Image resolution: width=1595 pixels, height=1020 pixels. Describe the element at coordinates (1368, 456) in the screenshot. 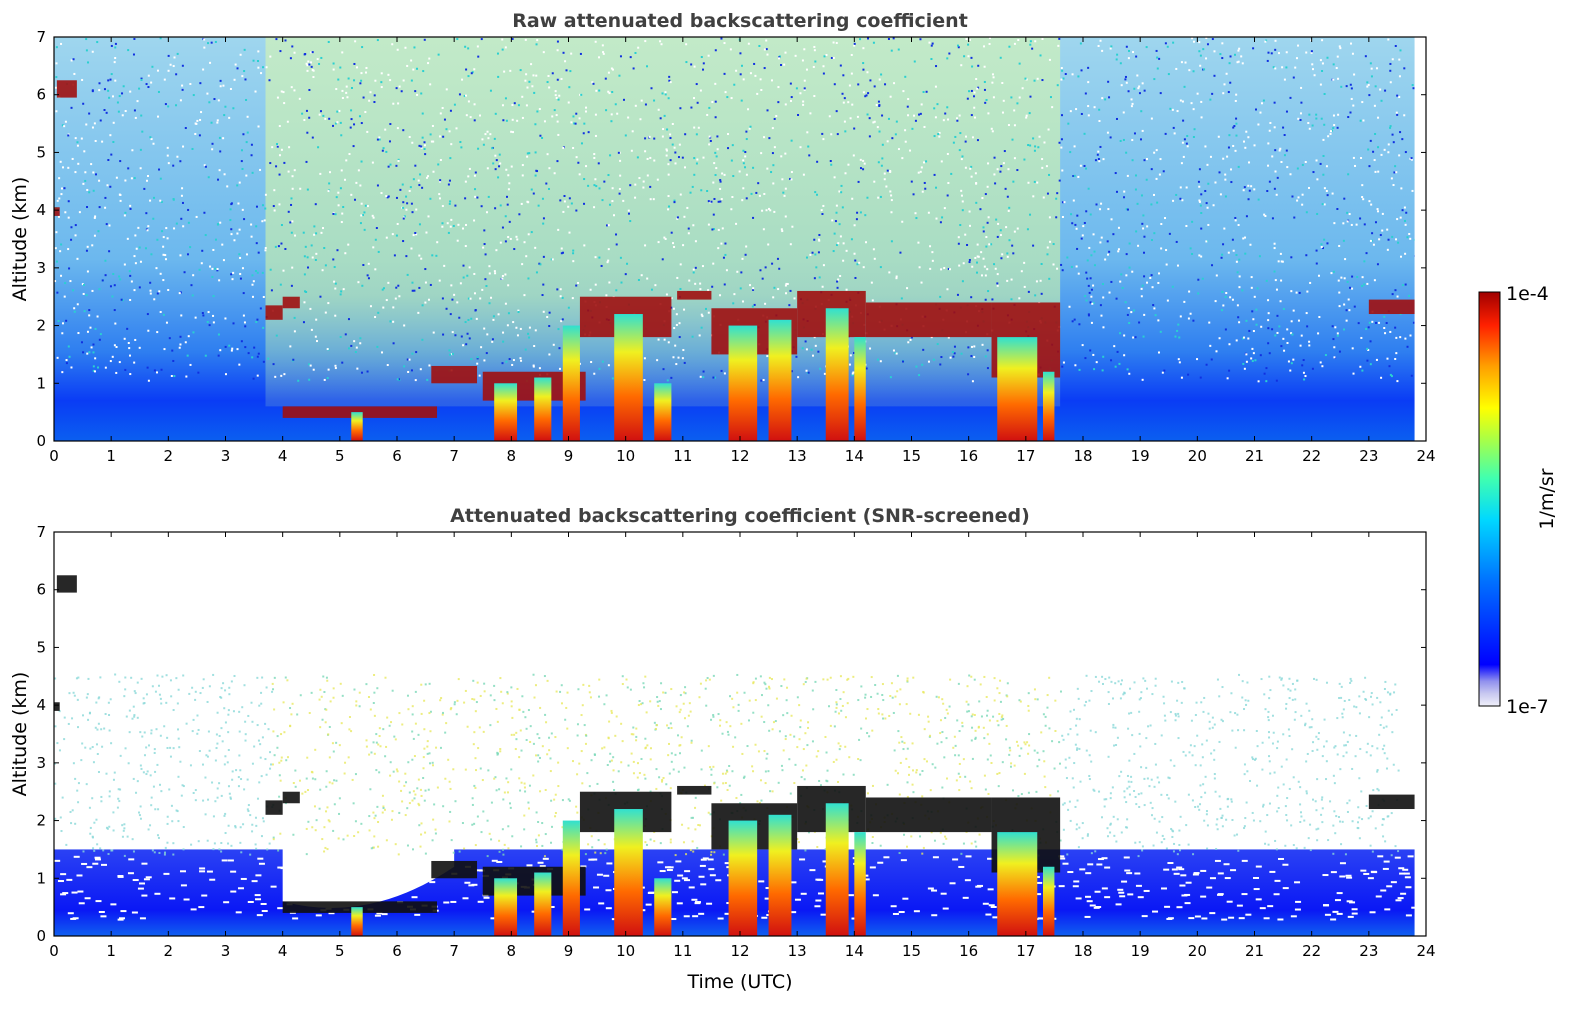

I see `x-tick-label: 23` at that location.